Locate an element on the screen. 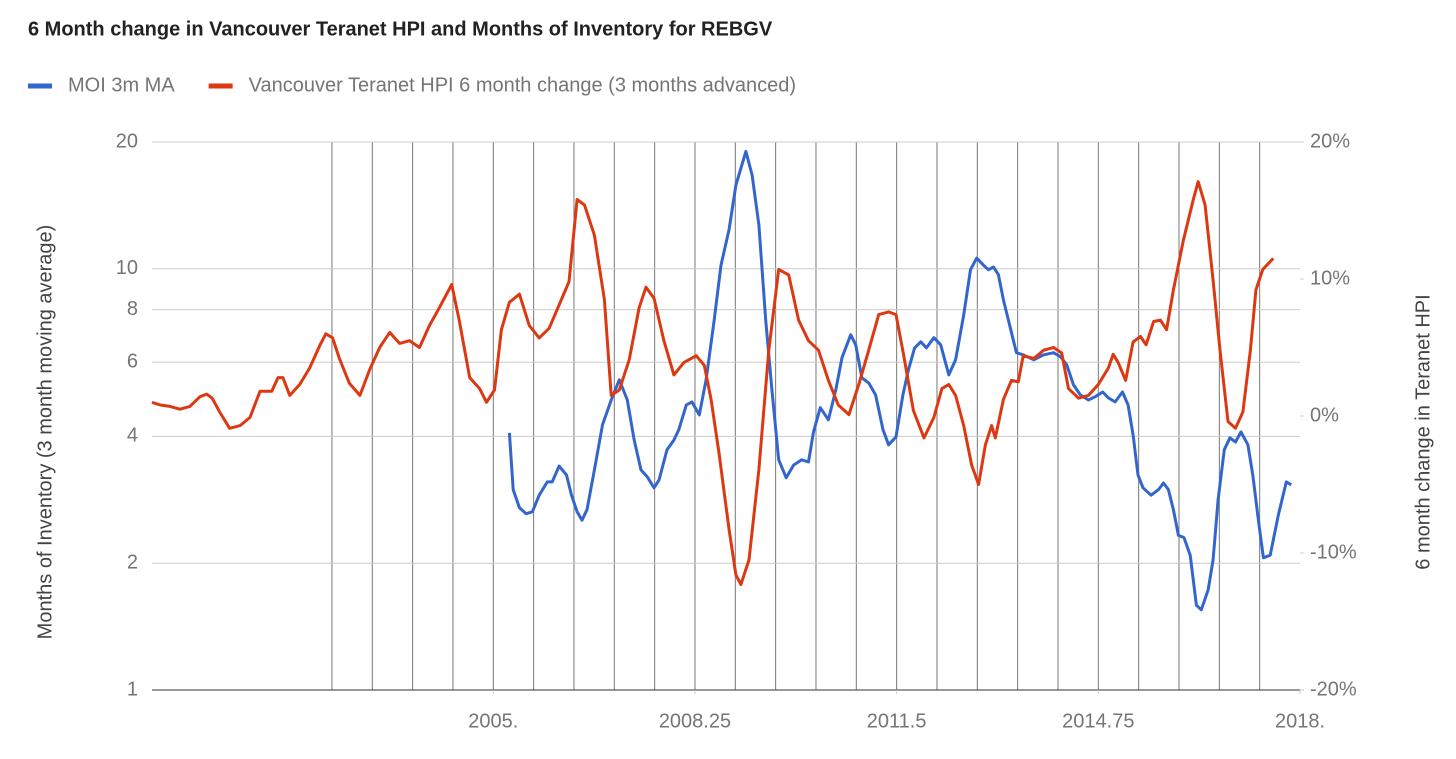 This screenshot has height=759, width=1456. y-tick-label: 2 is located at coordinates (132, 562).